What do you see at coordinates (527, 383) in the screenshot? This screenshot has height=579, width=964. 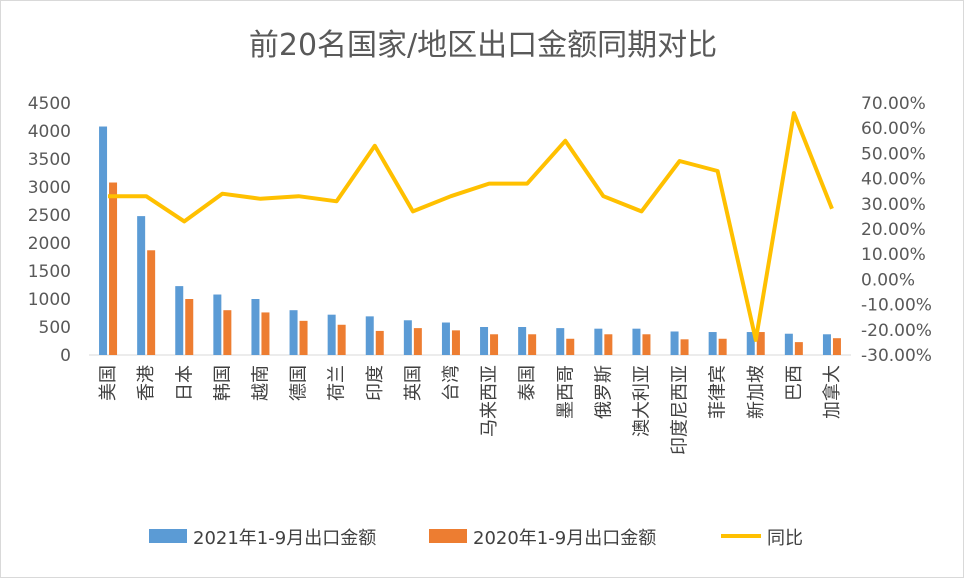 I see `category-label: 泰国` at bounding box center [527, 383].